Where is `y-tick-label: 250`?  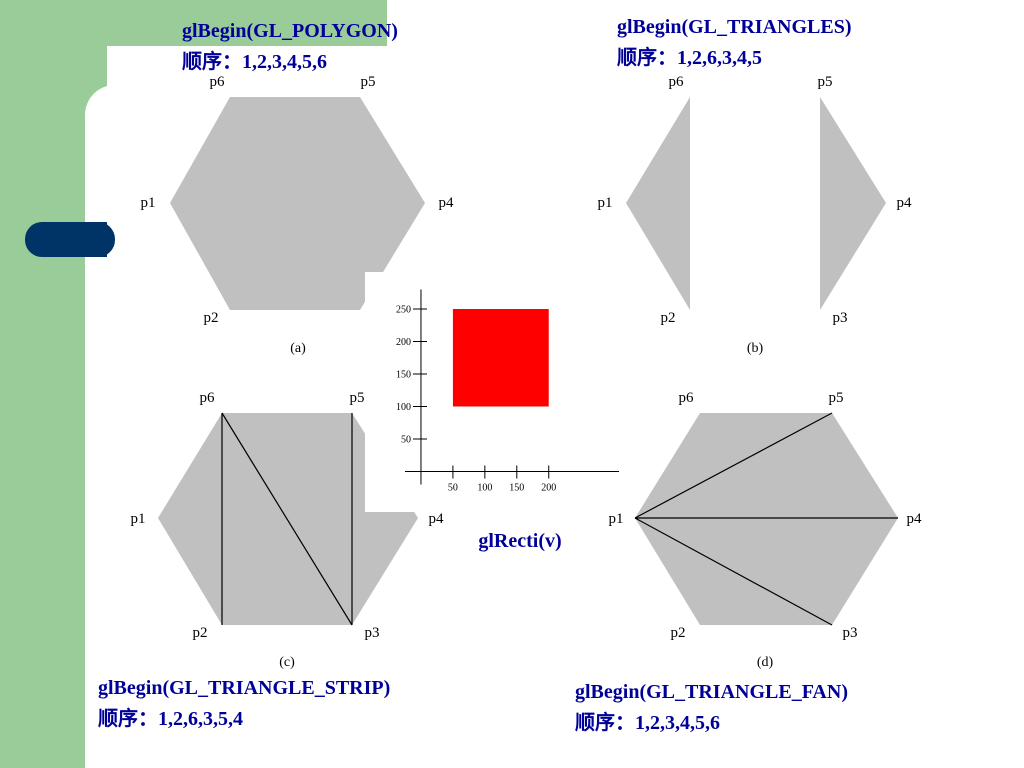 y-tick-label: 250 is located at coordinates (403, 310).